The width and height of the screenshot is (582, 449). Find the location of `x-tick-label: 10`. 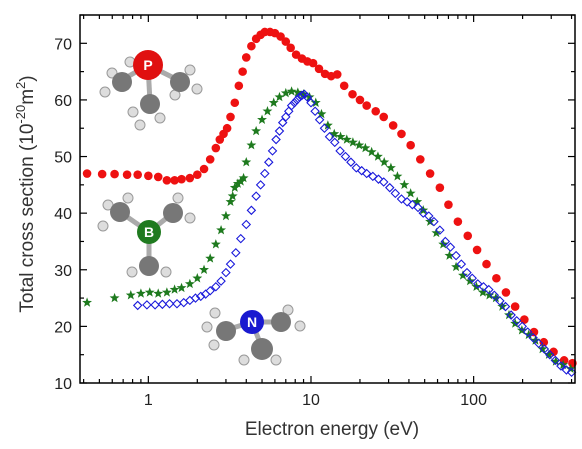

x-tick-label: 10 is located at coordinates (311, 400).